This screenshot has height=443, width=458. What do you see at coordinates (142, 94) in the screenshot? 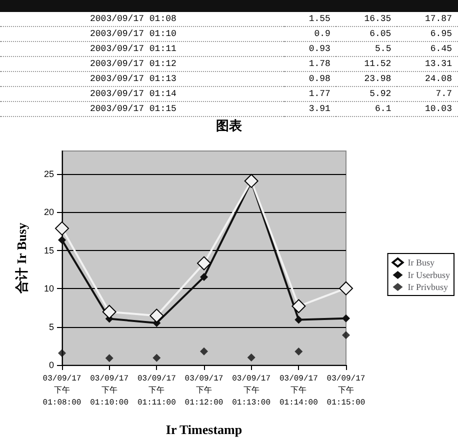
I see `text: 2003/09/17 01:14` at bounding box center [142, 94].